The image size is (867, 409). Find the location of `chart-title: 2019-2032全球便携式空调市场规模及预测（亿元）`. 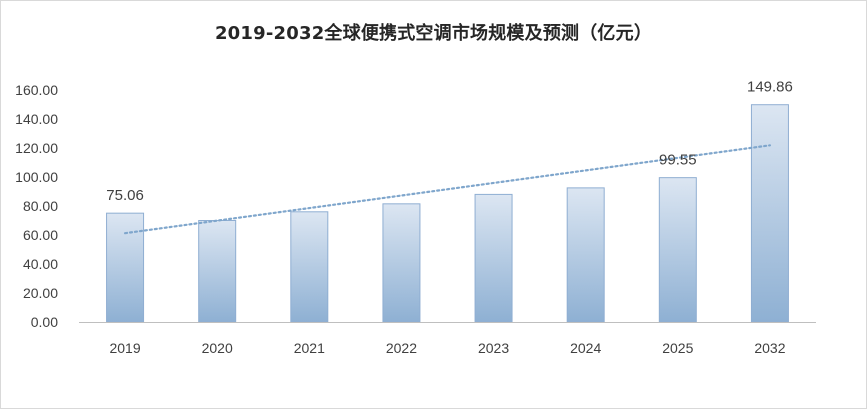

chart-title: 2019-2032全球便携式空调市场规模及预测（亿元） is located at coordinates (433, 33).